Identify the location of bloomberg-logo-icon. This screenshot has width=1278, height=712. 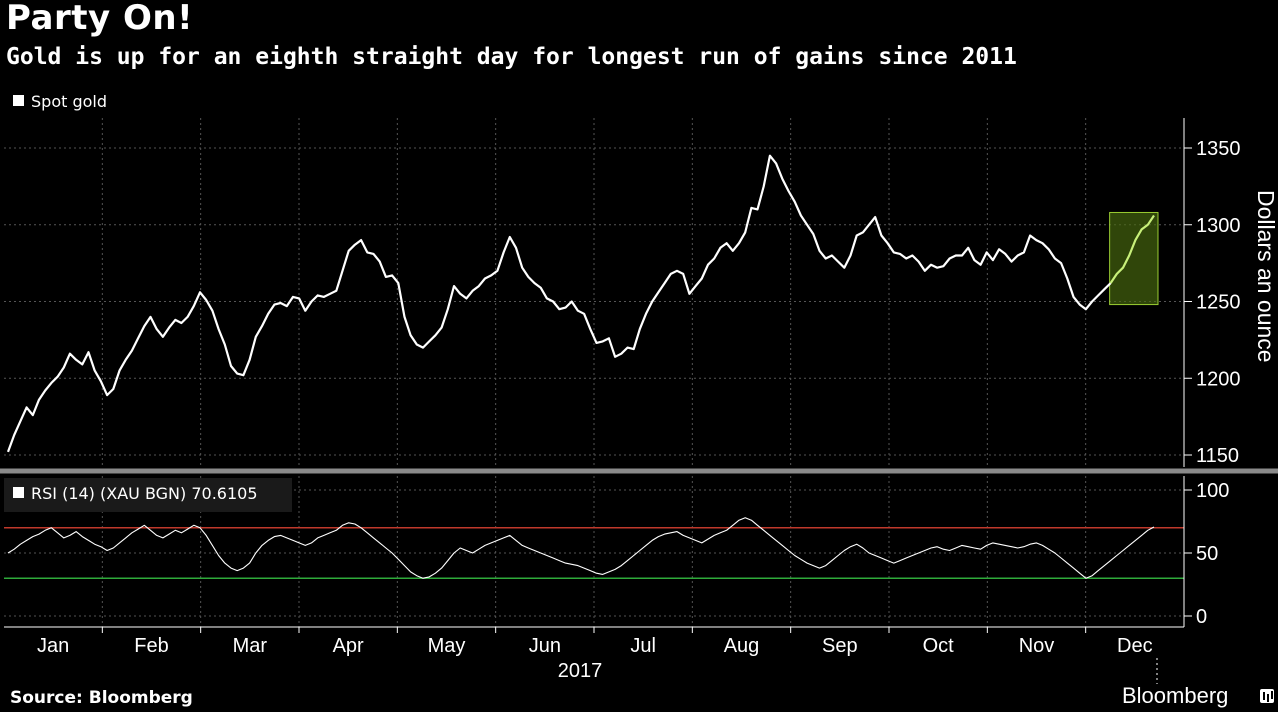
(1267, 696).